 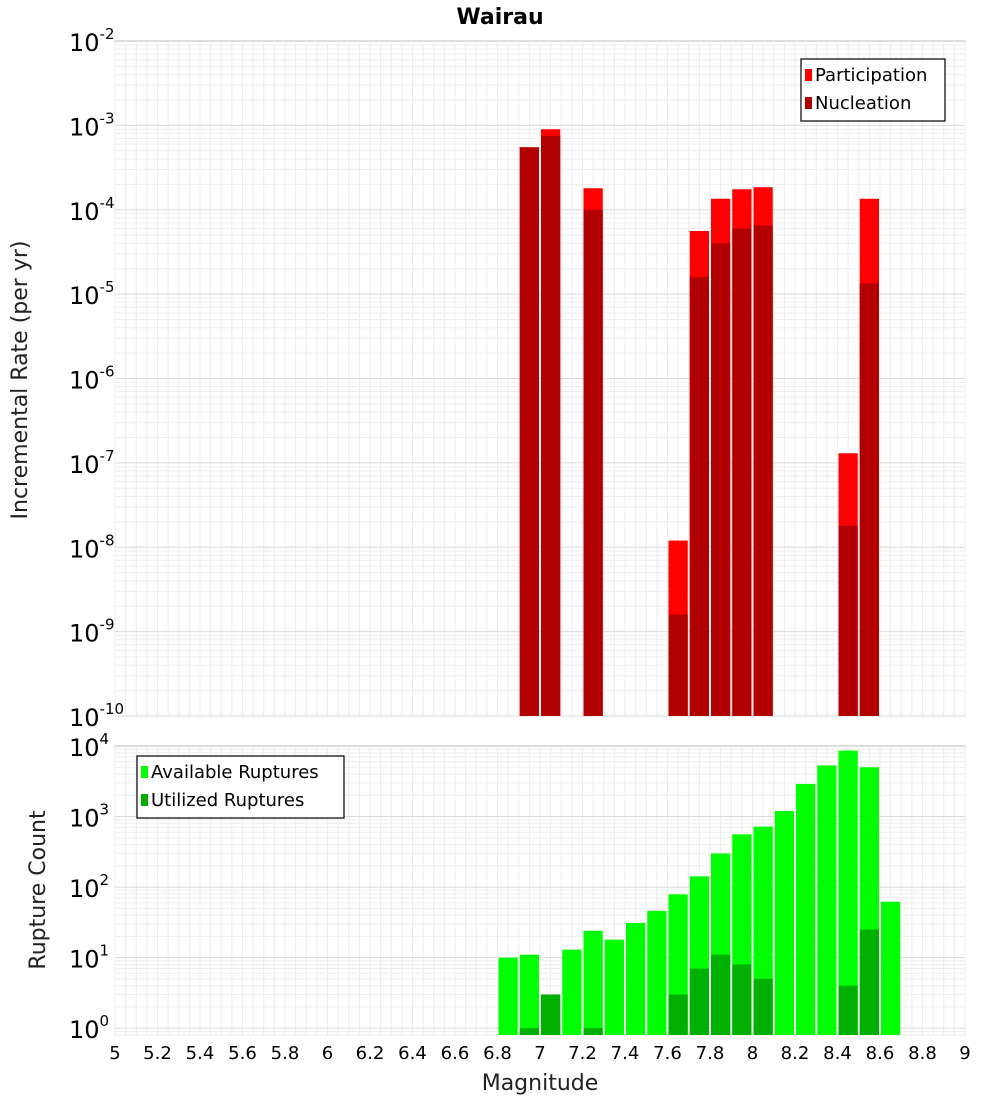 I want to click on legend-label: Available Ruptures, so click(x=235, y=772).